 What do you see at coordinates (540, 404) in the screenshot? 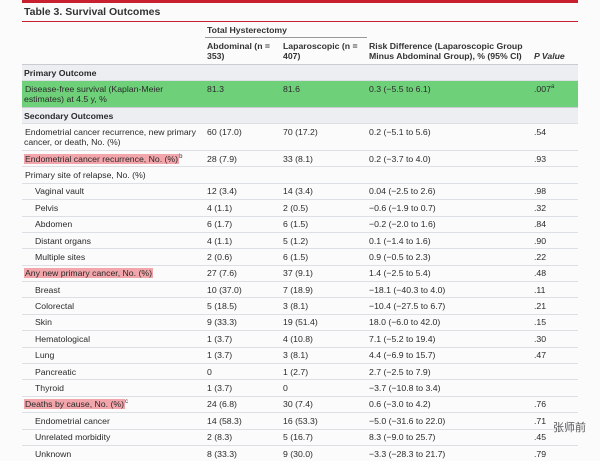
I see `cell-text: .76` at bounding box center [540, 404].